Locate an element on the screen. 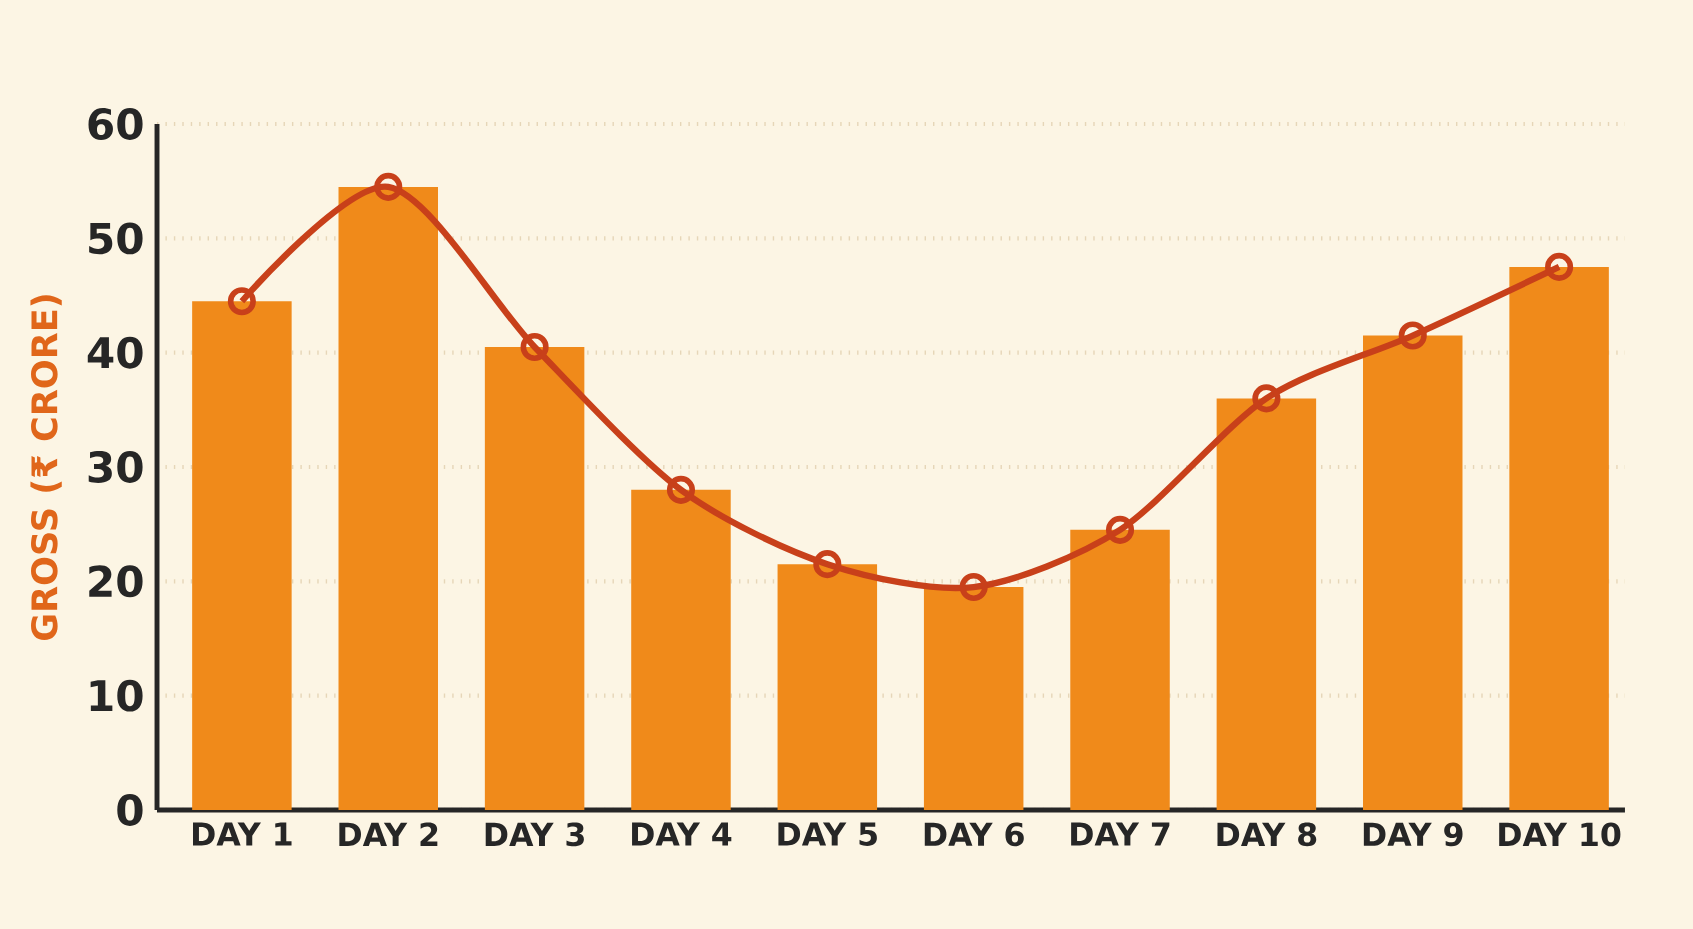 Image resolution: width=1693 pixels, height=929 pixels. y-tick-label: 30 is located at coordinates (115, 467).